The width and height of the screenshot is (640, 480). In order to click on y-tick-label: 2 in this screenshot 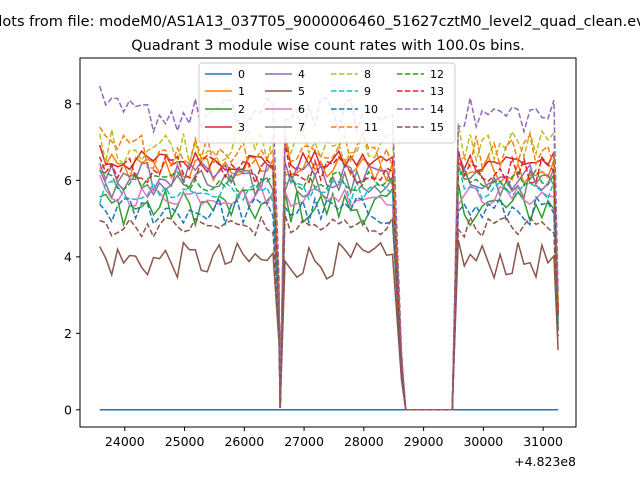, I will do `click(68, 333)`.